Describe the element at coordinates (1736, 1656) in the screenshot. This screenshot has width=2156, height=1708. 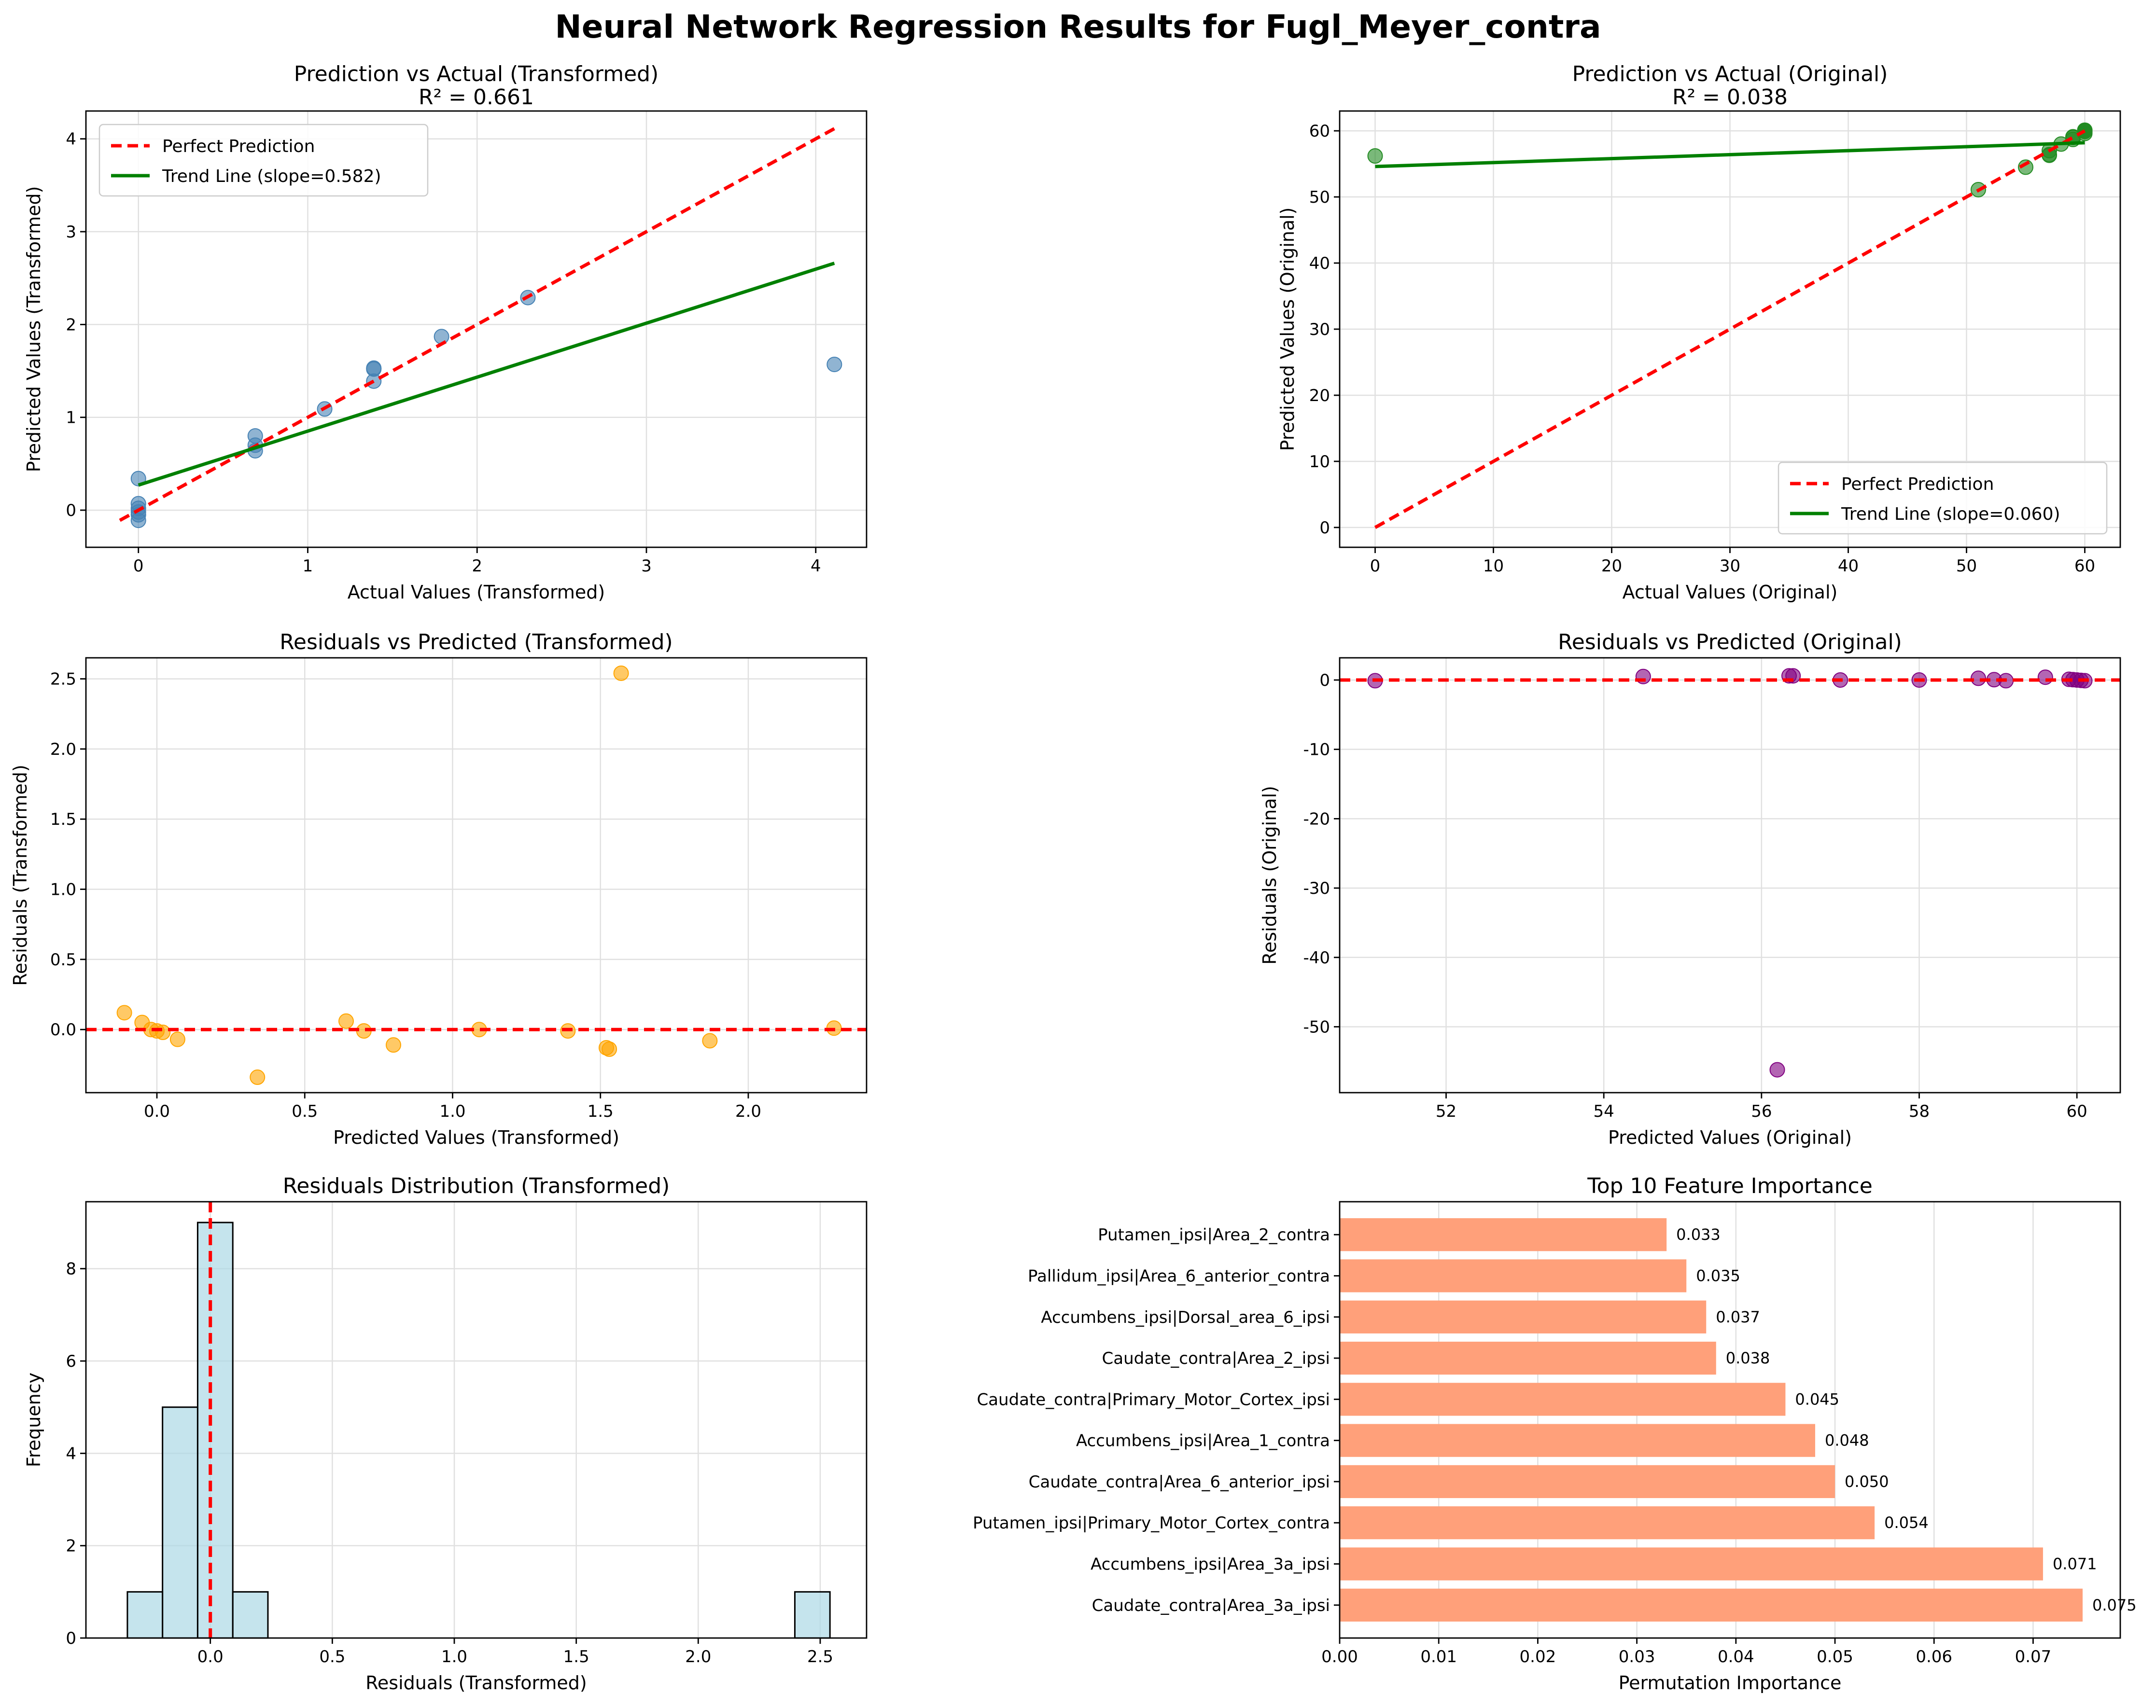
I see `x-tick-label: 0.04` at that location.